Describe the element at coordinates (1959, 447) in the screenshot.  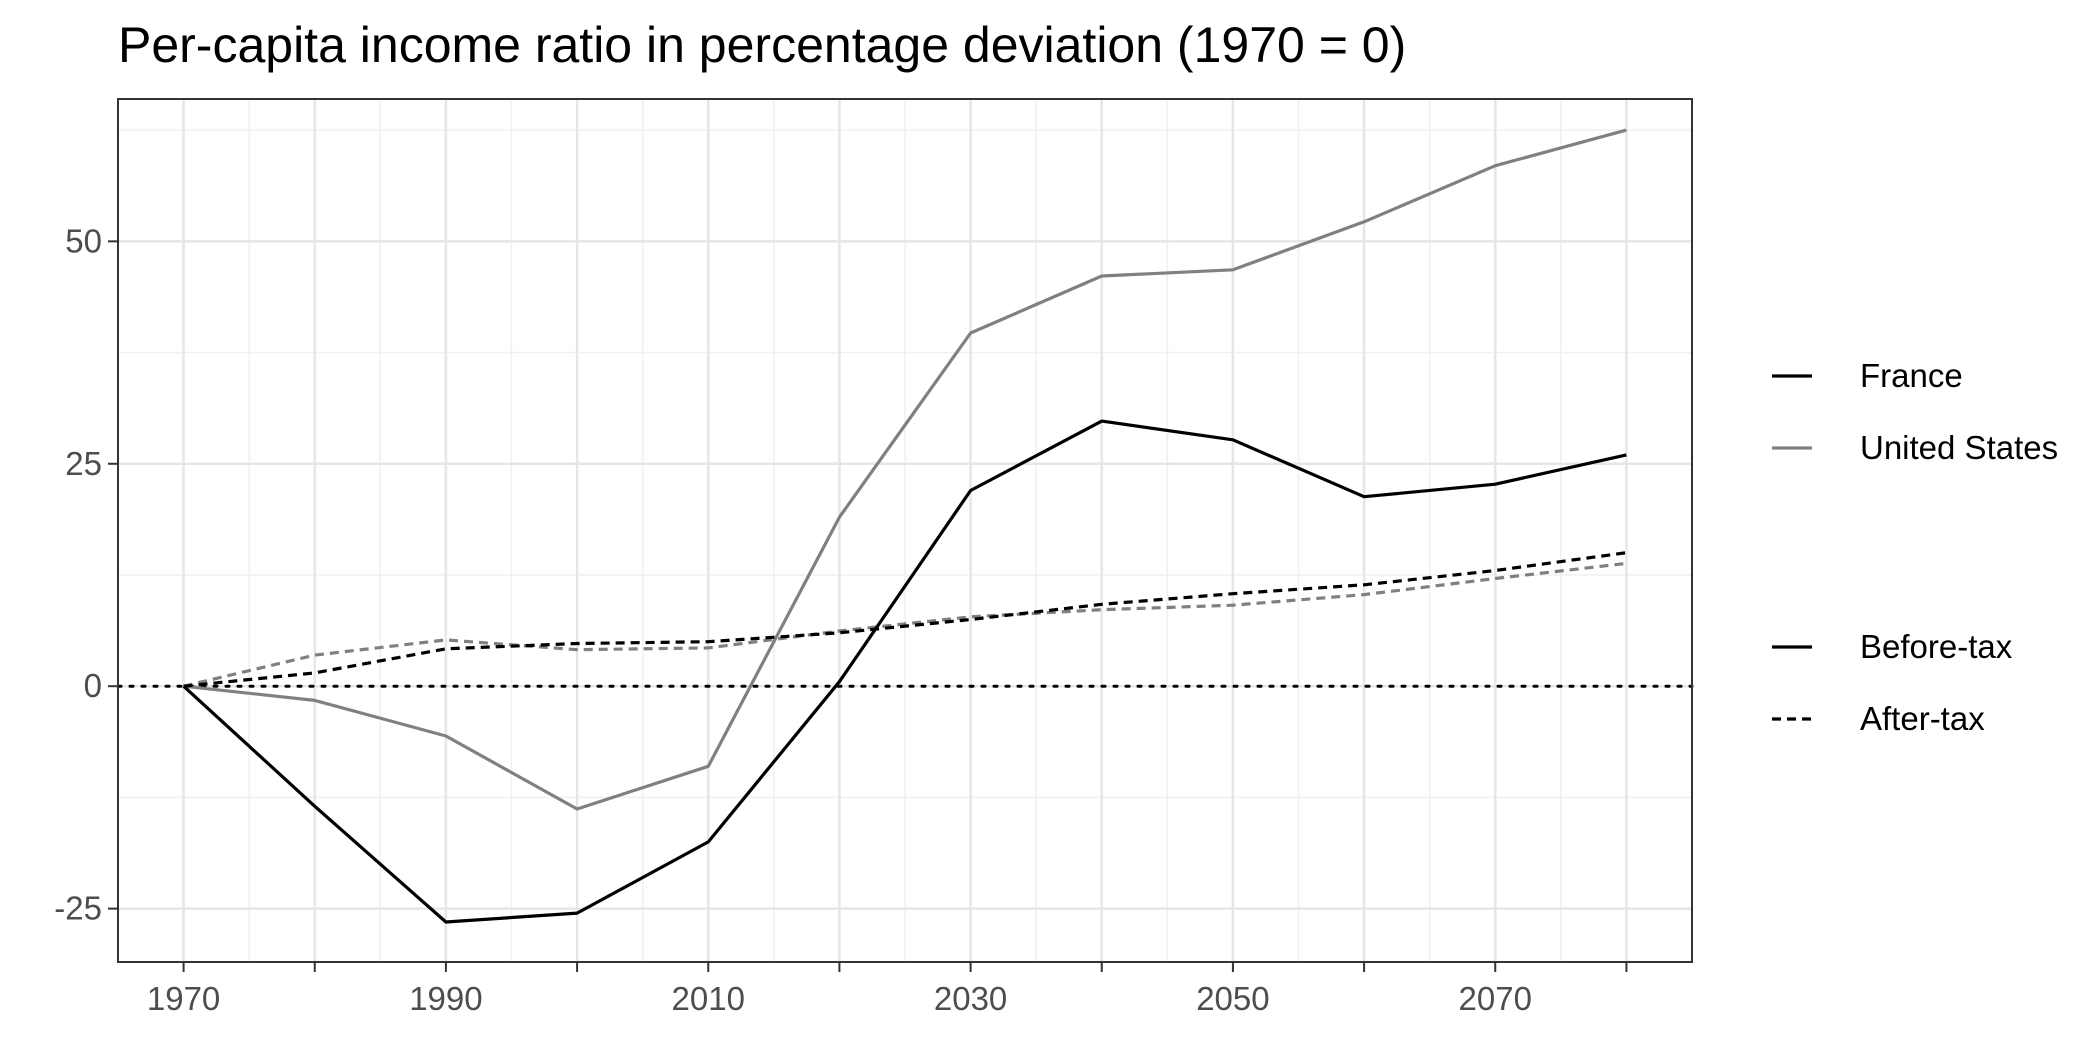
I see `legend-label: United States` at that location.